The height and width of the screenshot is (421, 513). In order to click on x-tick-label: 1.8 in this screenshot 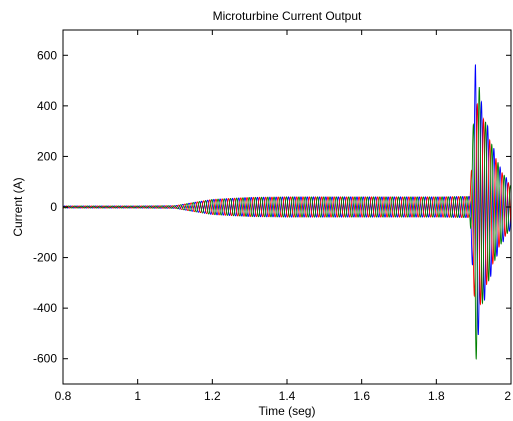, I will do `click(436, 396)`.